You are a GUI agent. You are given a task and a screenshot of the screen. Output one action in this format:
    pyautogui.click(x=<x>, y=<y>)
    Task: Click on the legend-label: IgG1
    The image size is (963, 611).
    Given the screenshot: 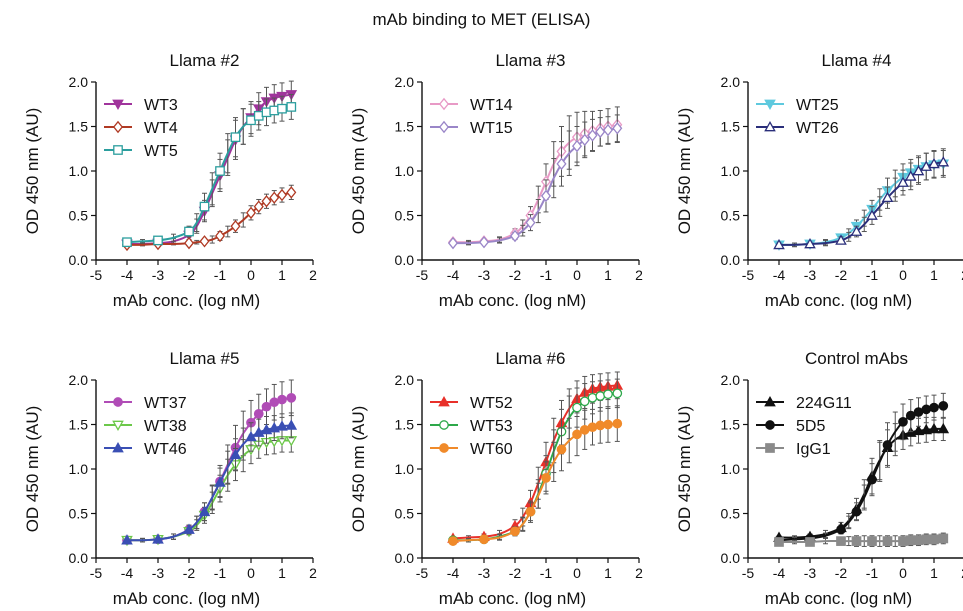 What is the action you would take?
    pyautogui.click(x=813, y=449)
    